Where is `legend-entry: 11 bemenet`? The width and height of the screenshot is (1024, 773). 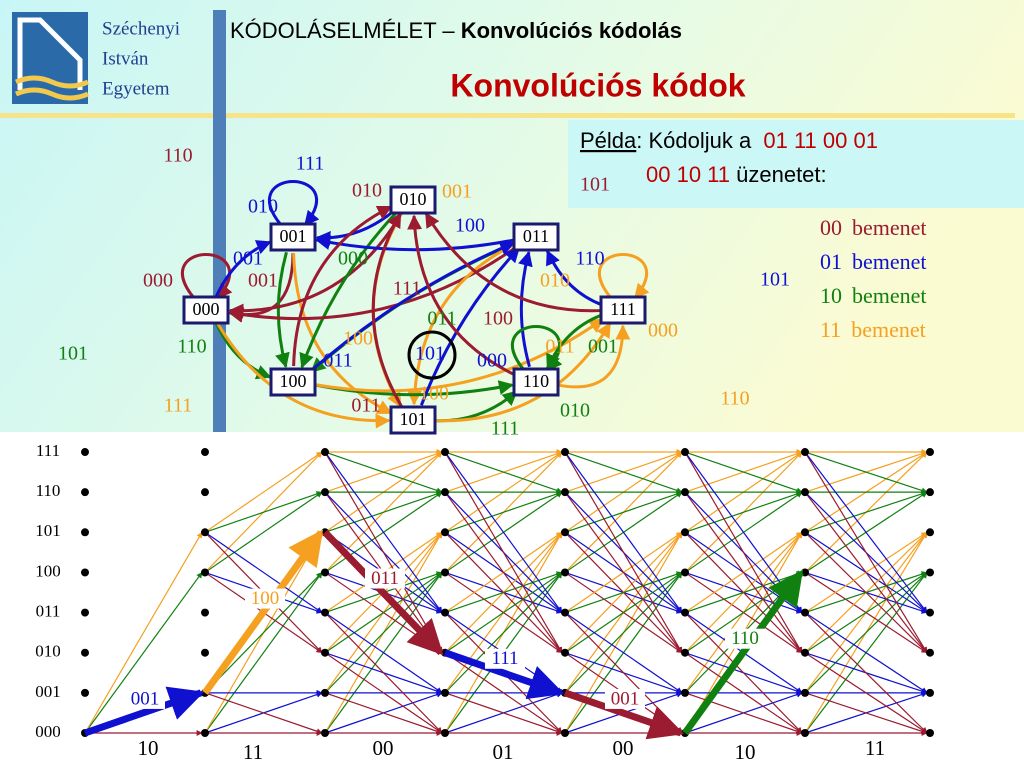
legend-entry: 11 bemenet is located at coordinates (873, 329).